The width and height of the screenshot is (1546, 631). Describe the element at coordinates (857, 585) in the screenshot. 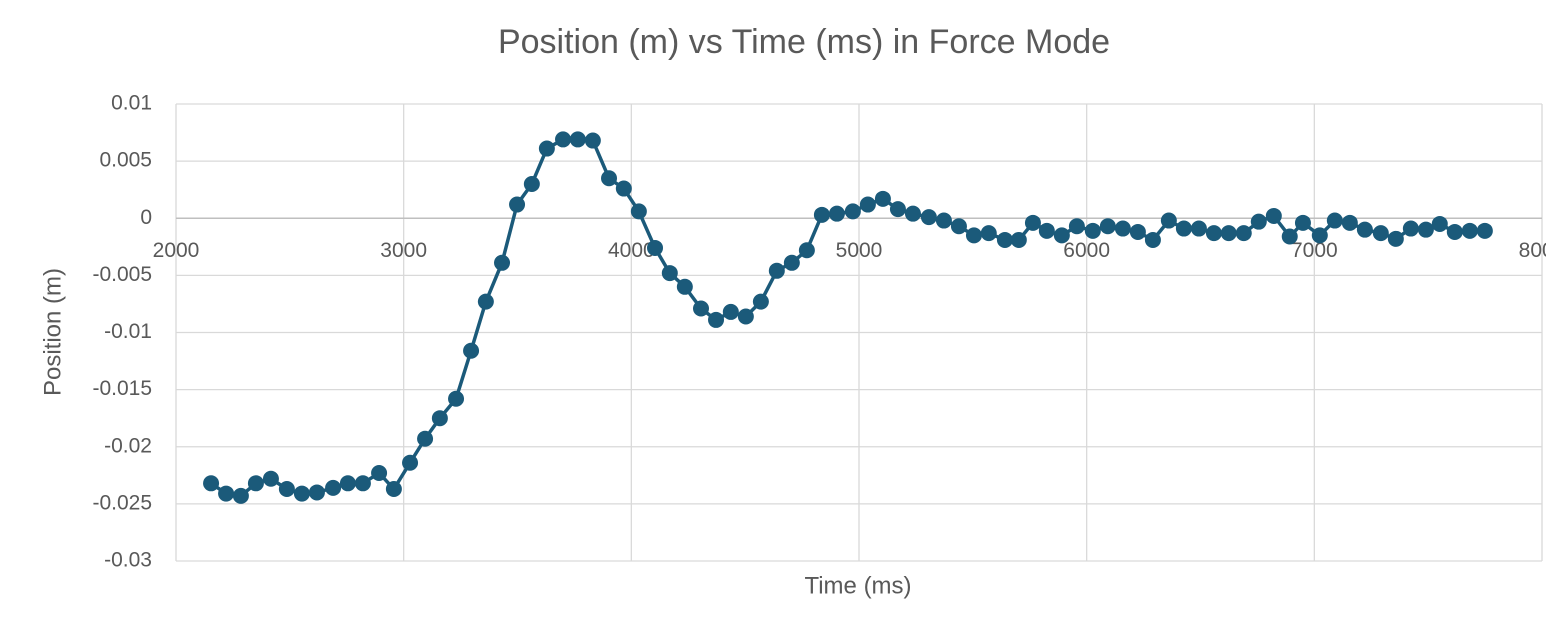

I see `x-axis-title: Time (ms)` at that location.